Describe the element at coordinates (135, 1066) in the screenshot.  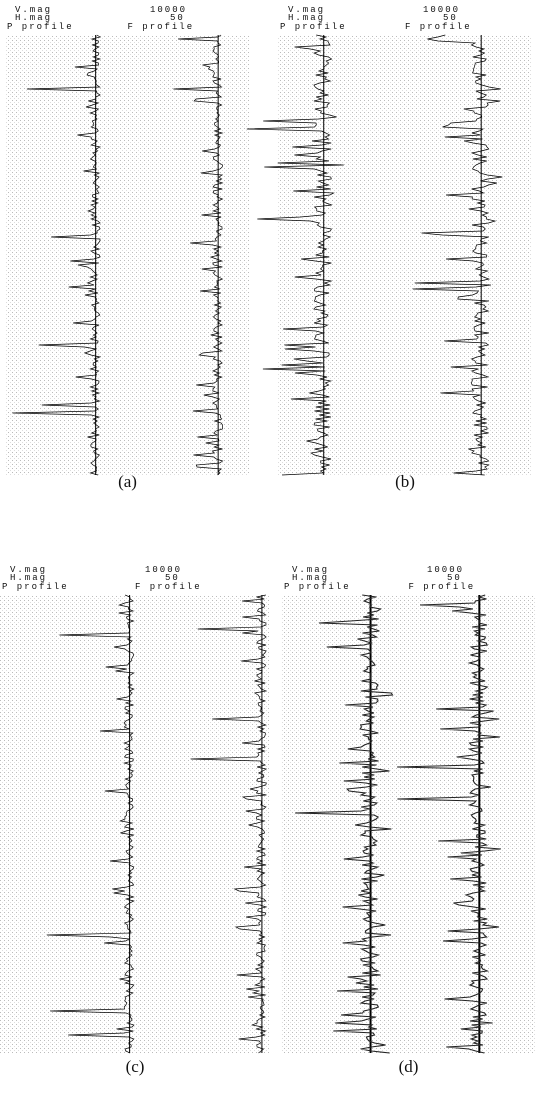
I see `caption: (c)` at that location.